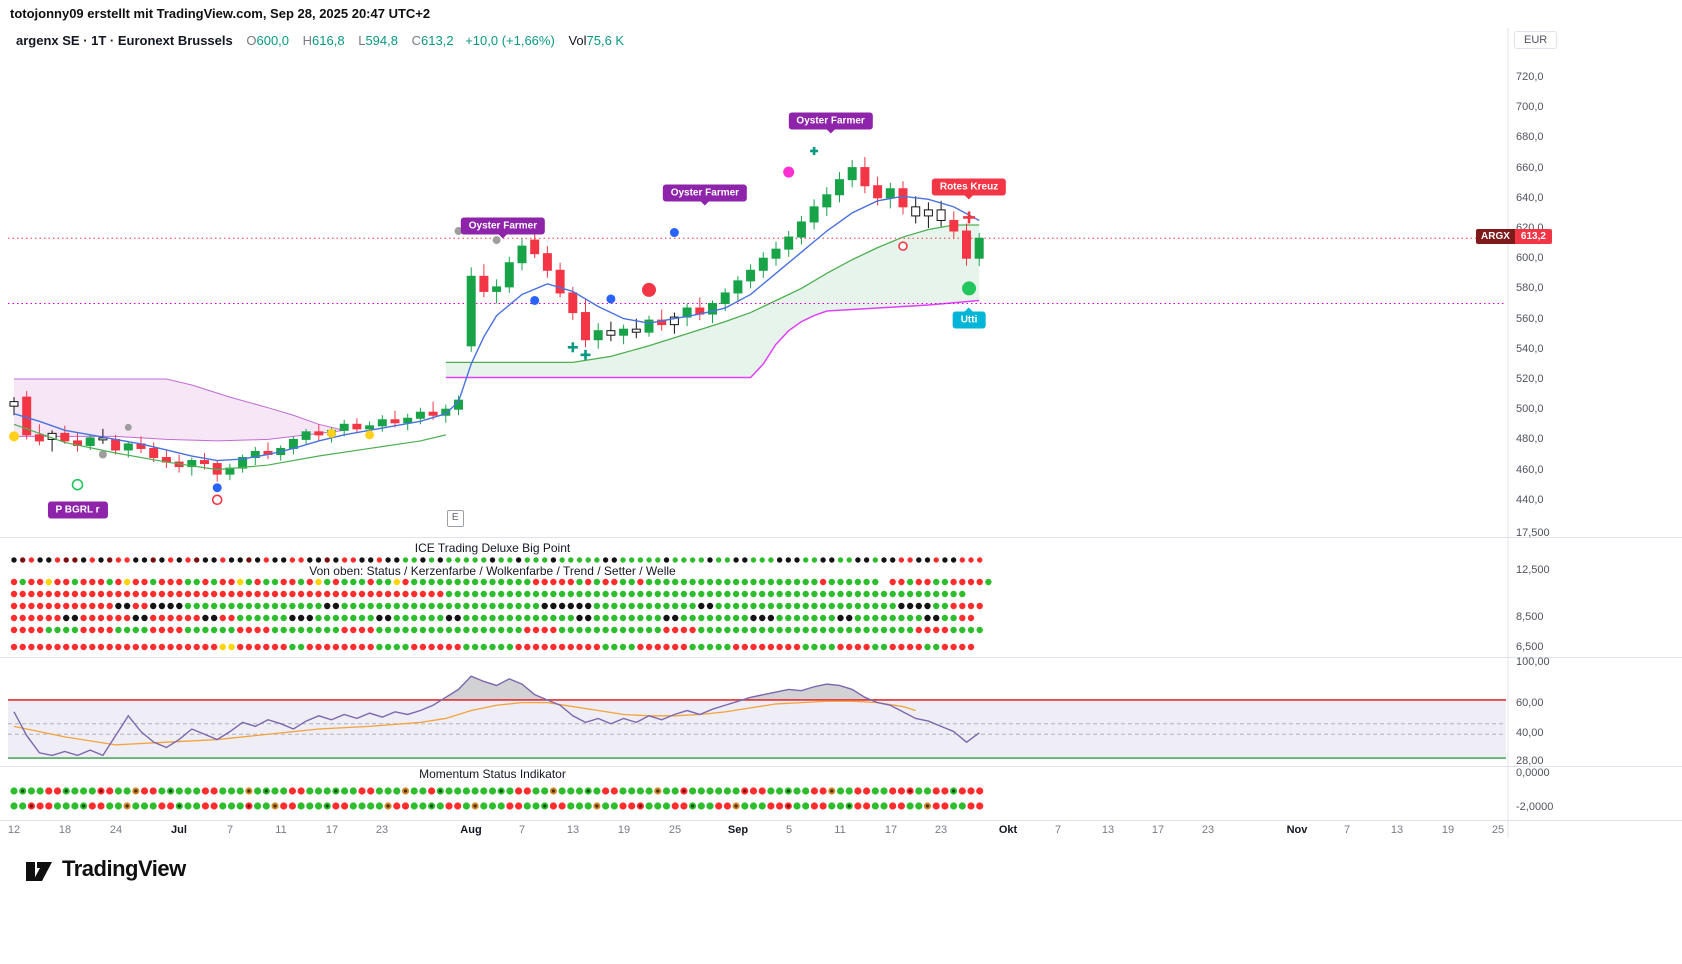 Image resolution: width=1682 pixels, height=964 pixels. I want to click on annotation-badge: Rotes Kreuz, so click(969, 187).